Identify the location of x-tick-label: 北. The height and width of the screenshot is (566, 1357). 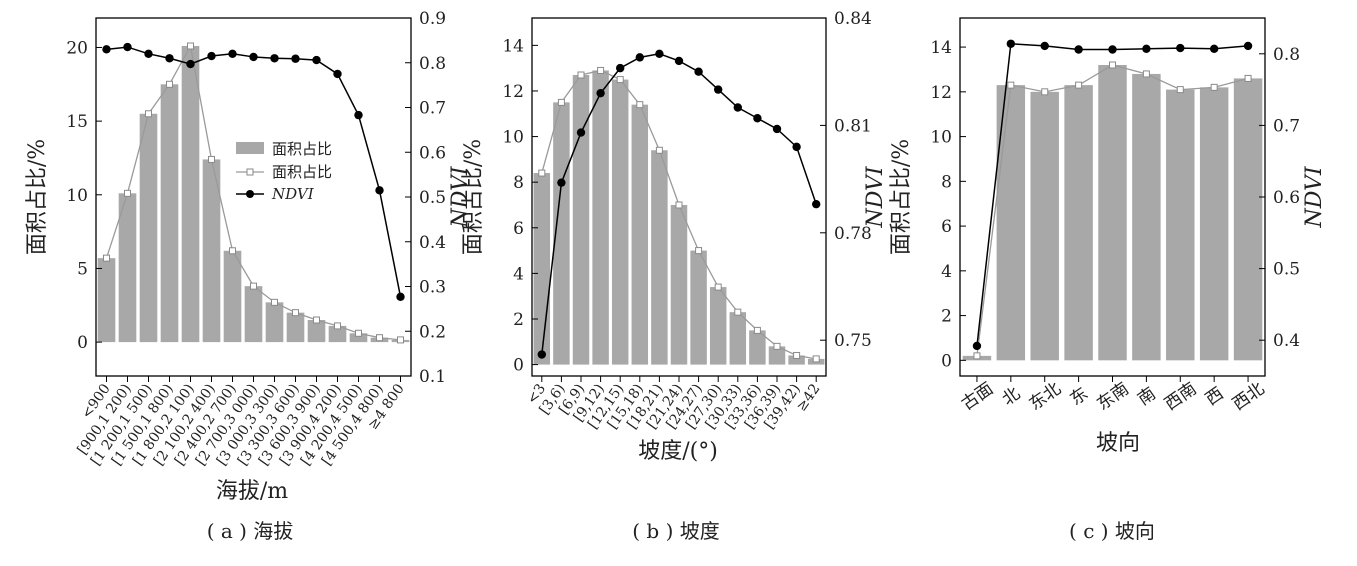
(1011, 397).